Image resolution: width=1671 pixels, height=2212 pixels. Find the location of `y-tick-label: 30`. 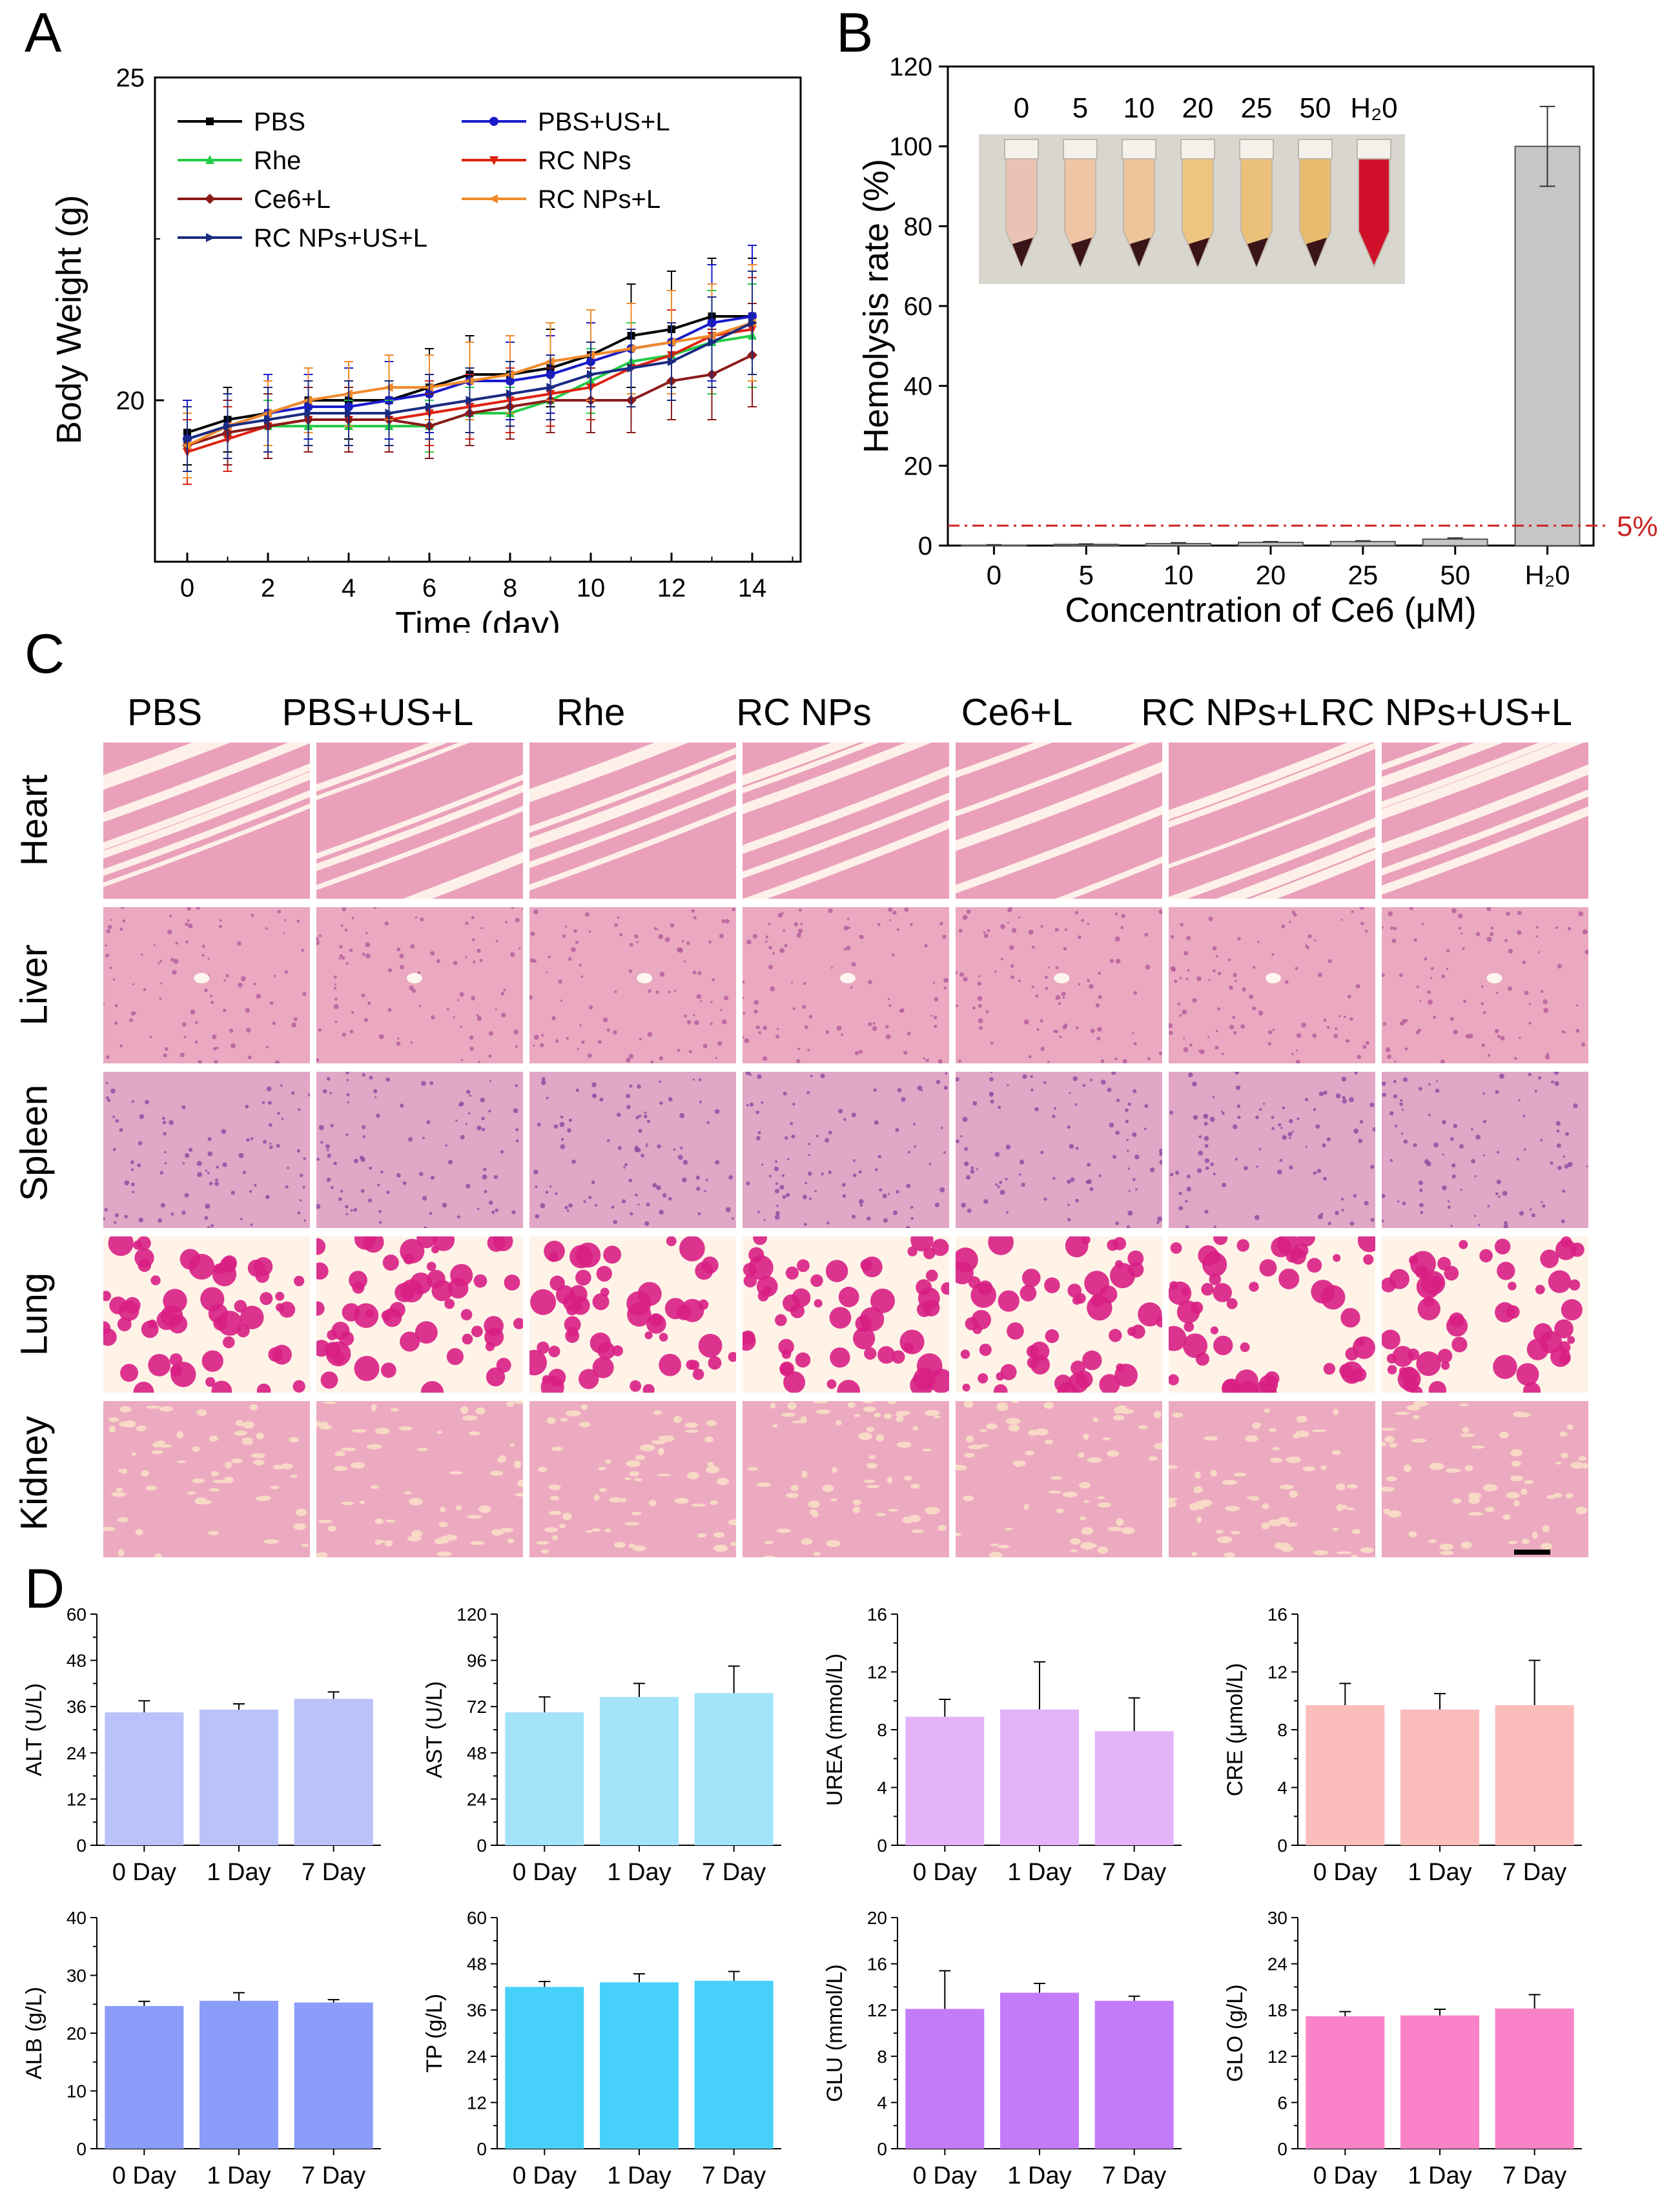

y-tick-label: 30 is located at coordinates (1277, 1918).